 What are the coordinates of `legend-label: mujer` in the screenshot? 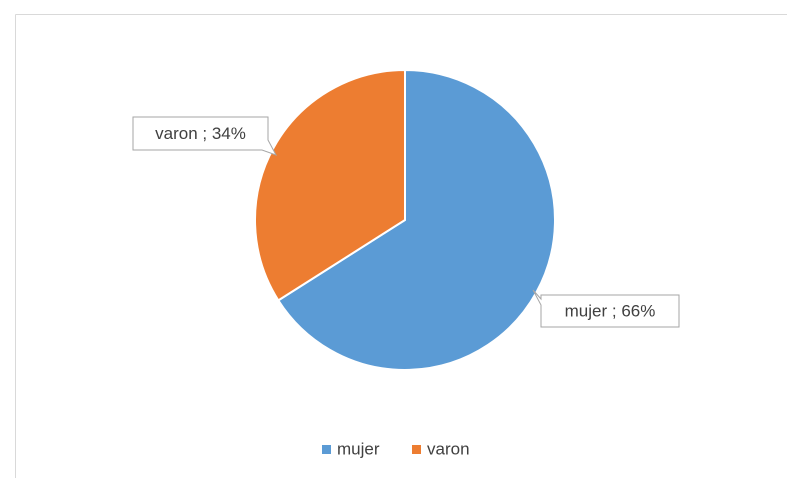 It's located at (358, 448).